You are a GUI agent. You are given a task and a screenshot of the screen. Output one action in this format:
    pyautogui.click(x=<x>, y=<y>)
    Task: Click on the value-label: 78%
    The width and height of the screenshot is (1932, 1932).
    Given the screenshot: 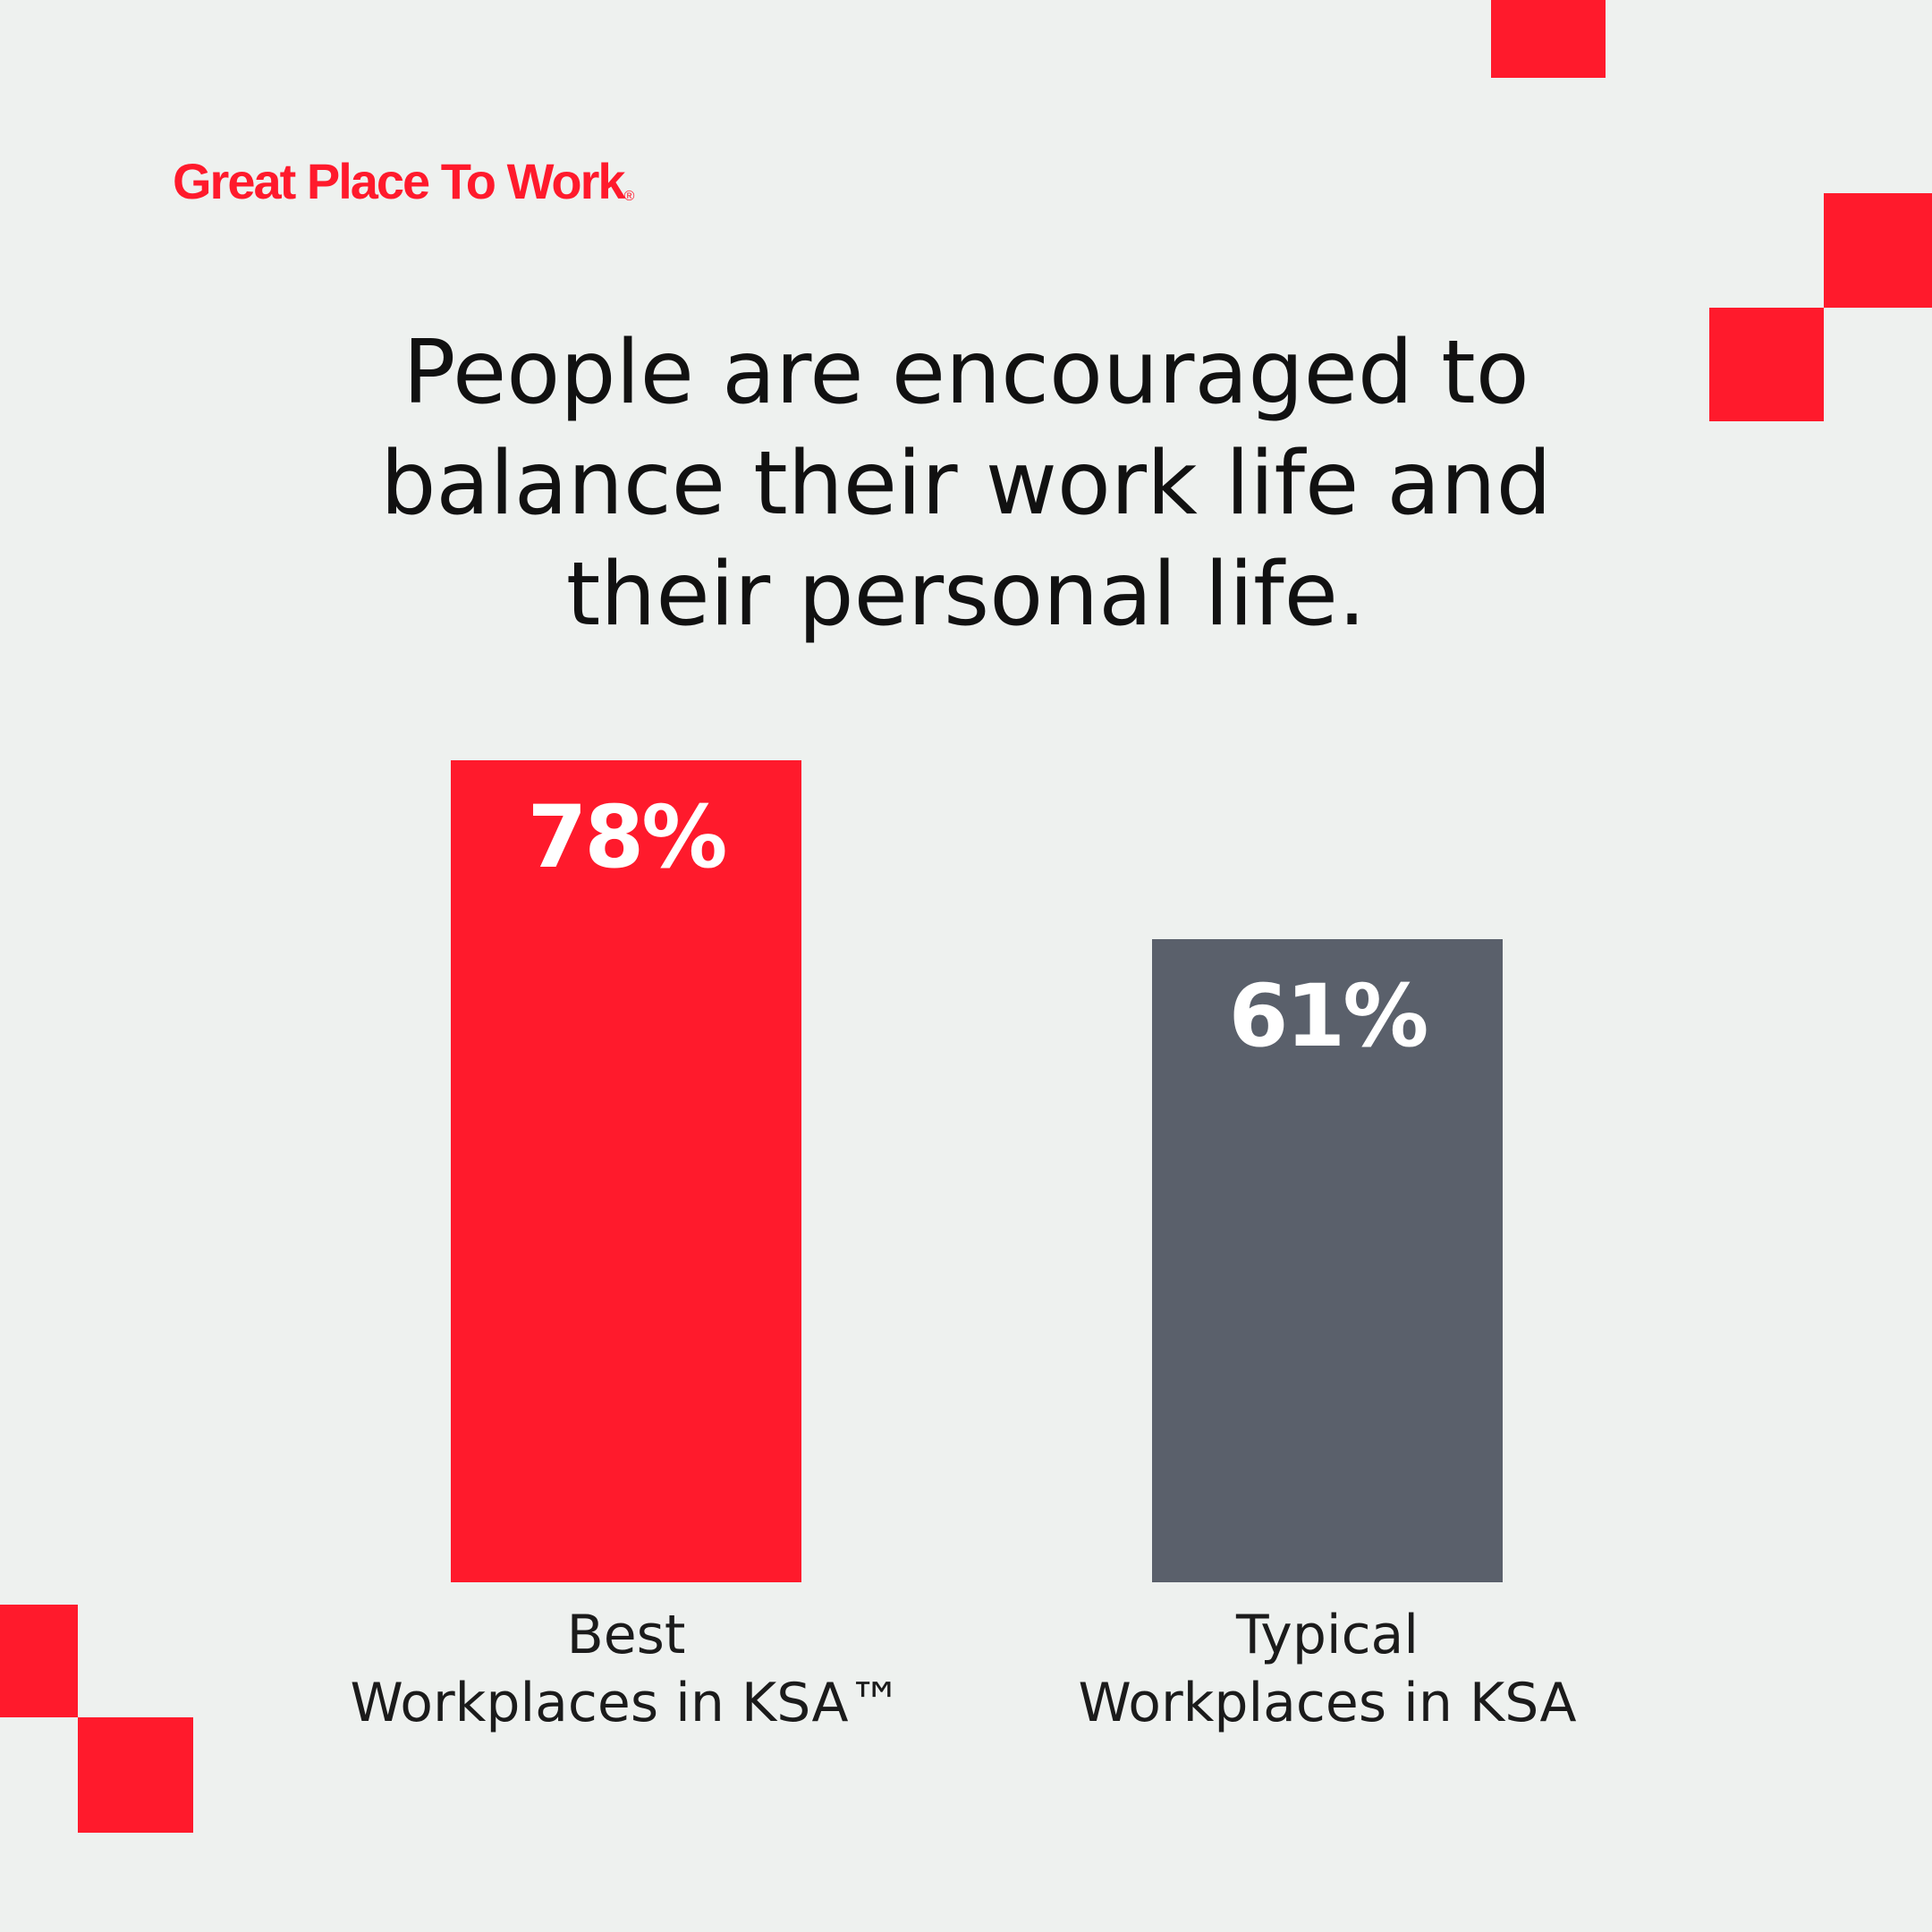 What is the action you would take?
    pyautogui.click(x=627, y=837)
    